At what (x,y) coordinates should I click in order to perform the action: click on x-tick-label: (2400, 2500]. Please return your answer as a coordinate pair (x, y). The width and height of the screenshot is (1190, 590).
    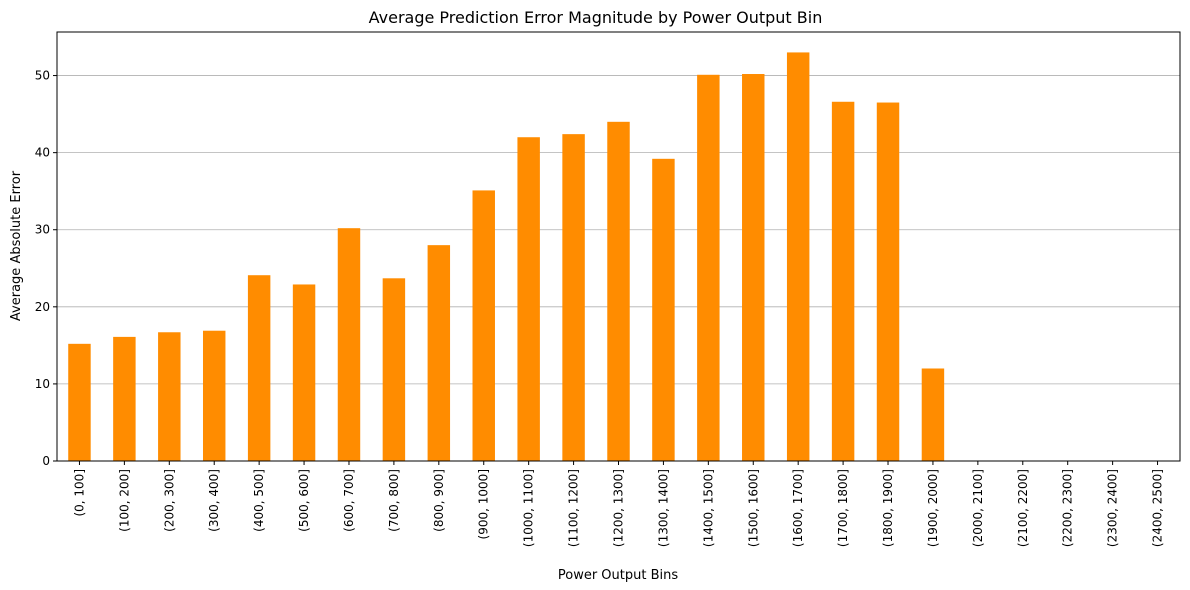
    Looking at the image, I should click on (1158, 508).